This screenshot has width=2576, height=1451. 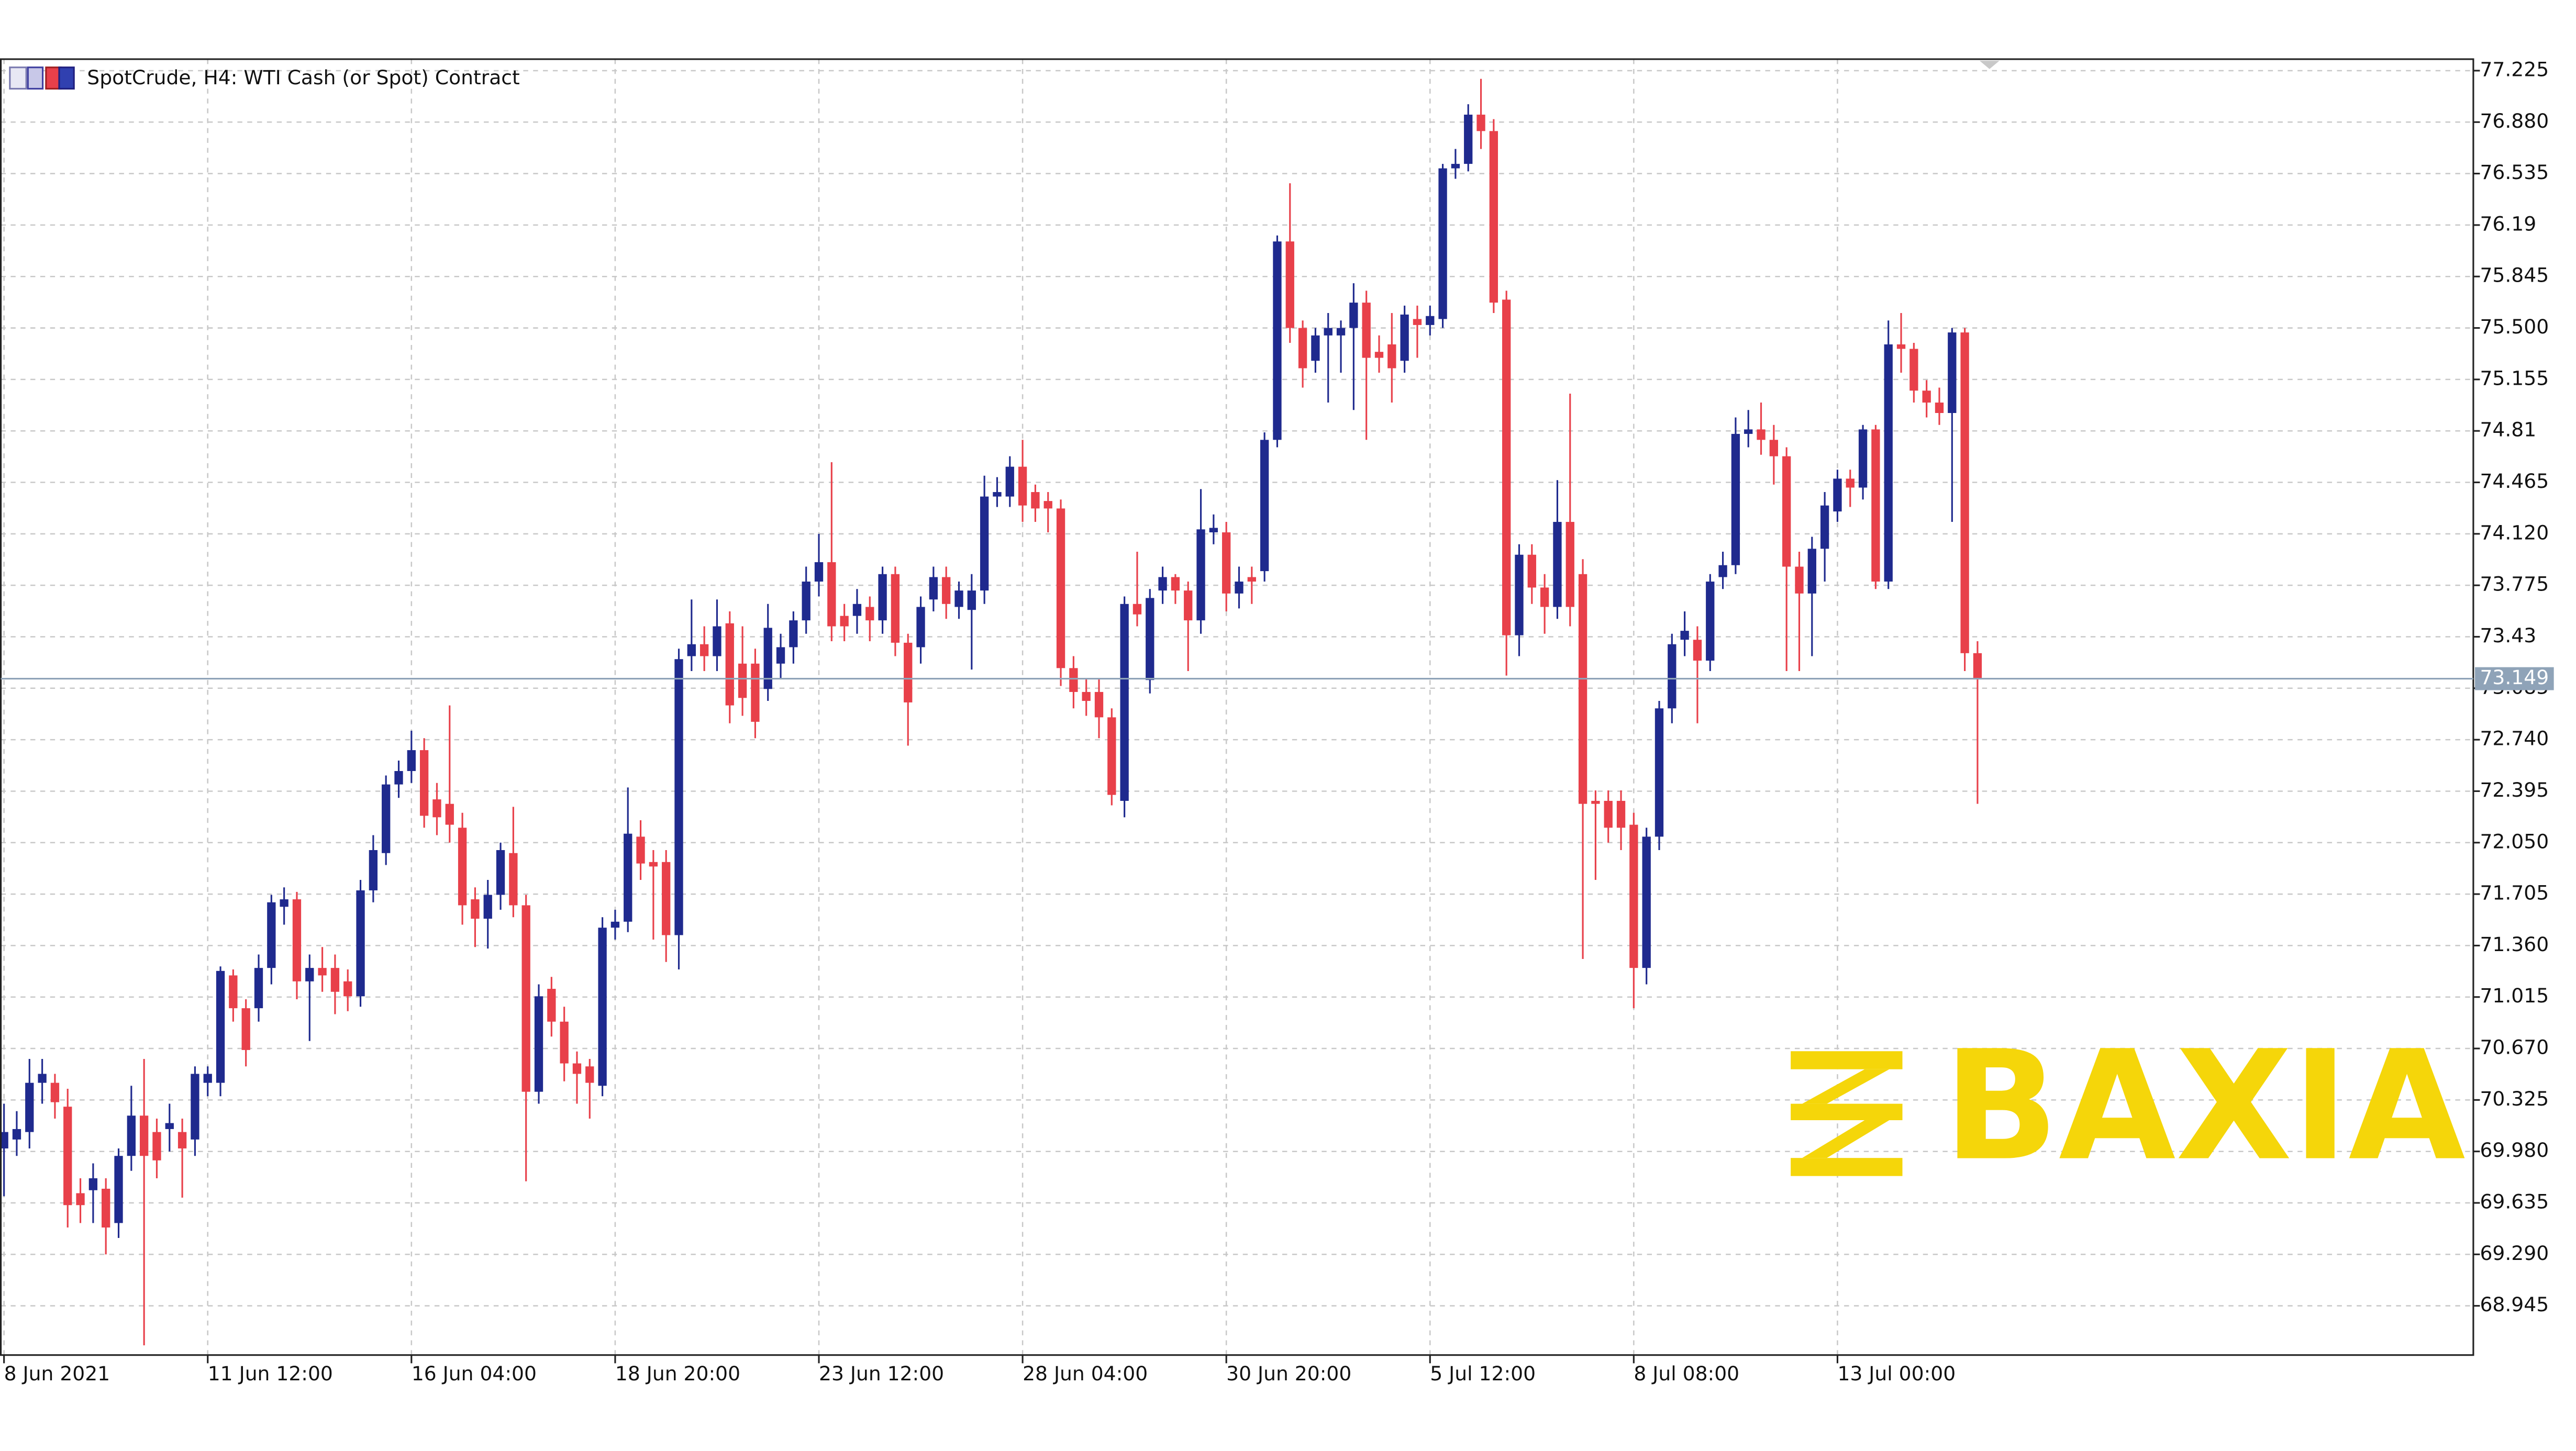 What do you see at coordinates (2514, 121) in the screenshot?
I see `y-tick-label: 76.880` at bounding box center [2514, 121].